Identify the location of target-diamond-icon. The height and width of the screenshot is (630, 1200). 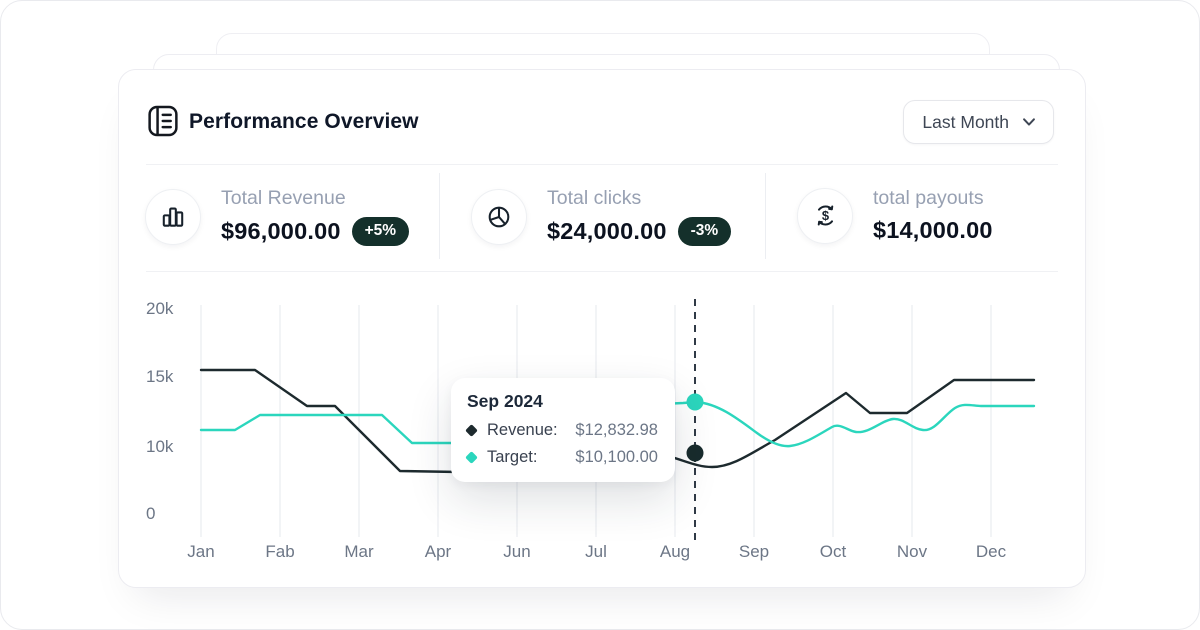
(471, 457).